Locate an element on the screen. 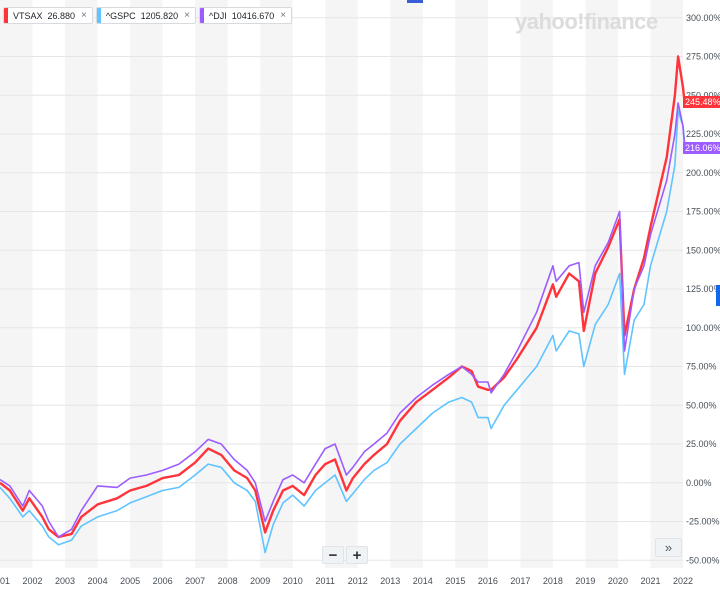  y-tick-label: 125.00% is located at coordinates (703, 289).